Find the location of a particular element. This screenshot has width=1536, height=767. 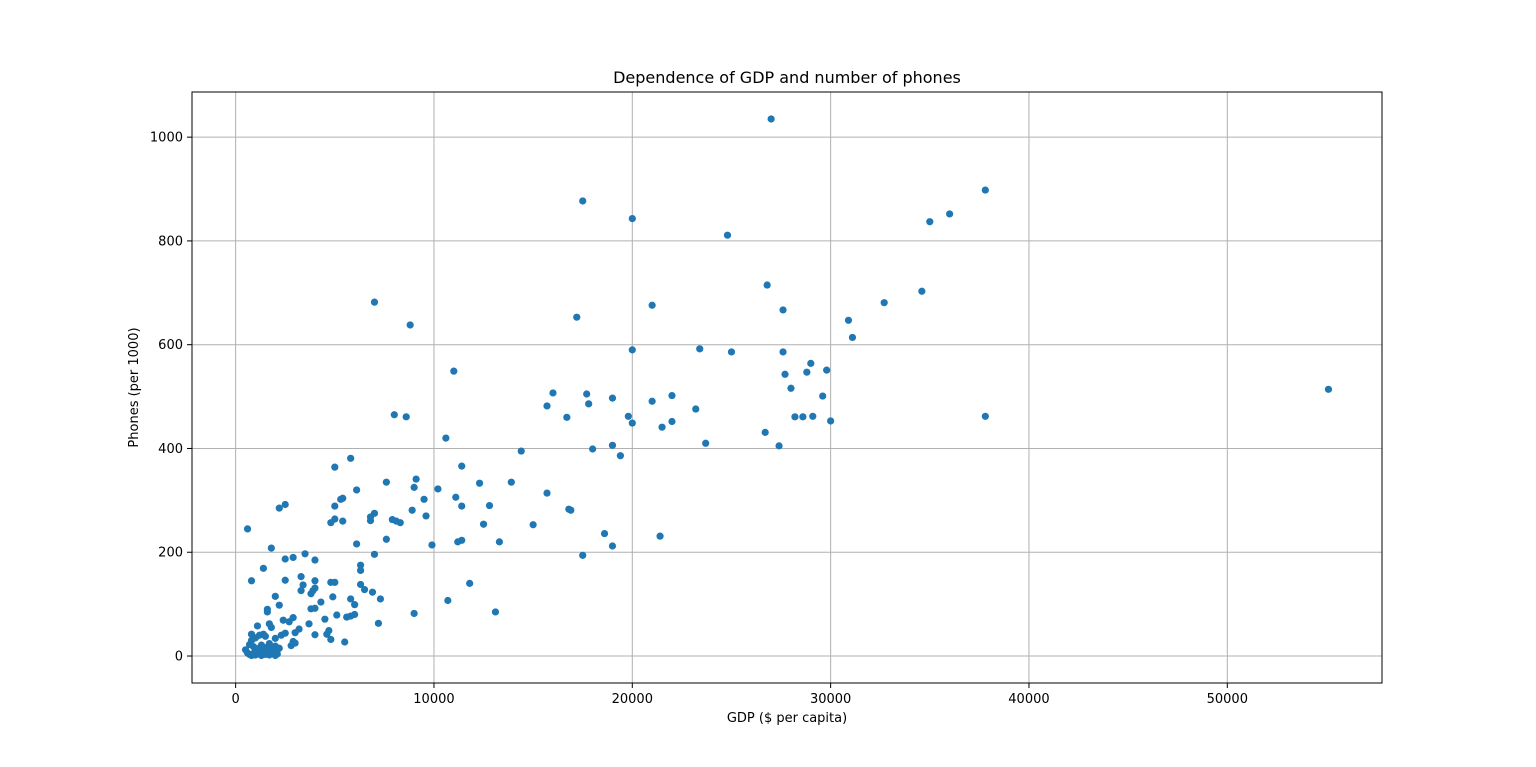

y-tick-label: 0 is located at coordinates (179, 657).